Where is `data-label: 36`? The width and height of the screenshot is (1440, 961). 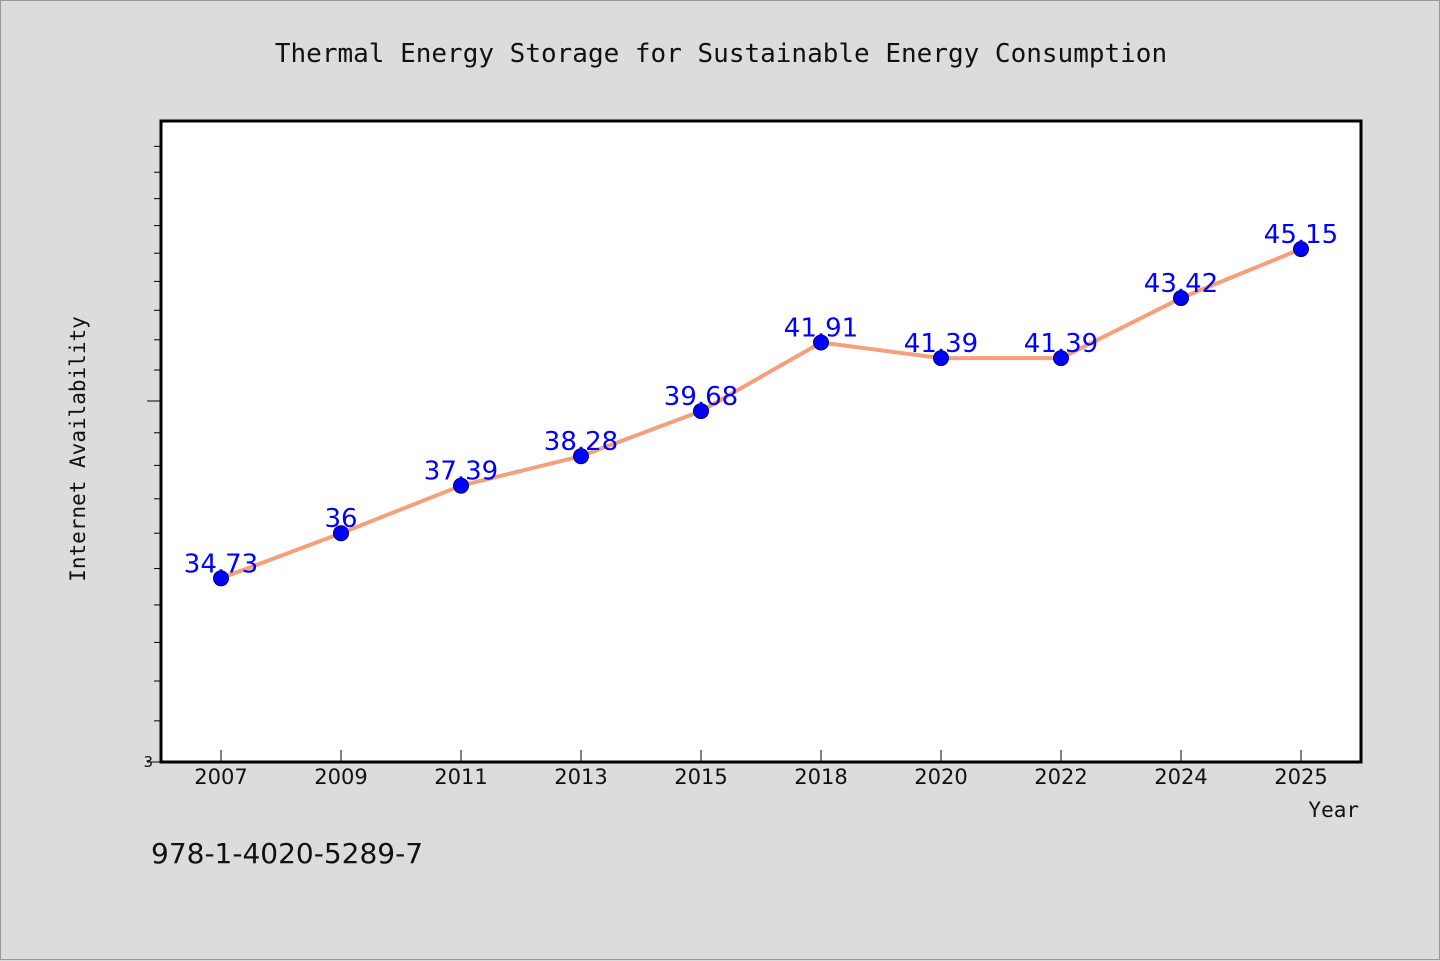
data-label: 36 is located at coordinates (340, 519).